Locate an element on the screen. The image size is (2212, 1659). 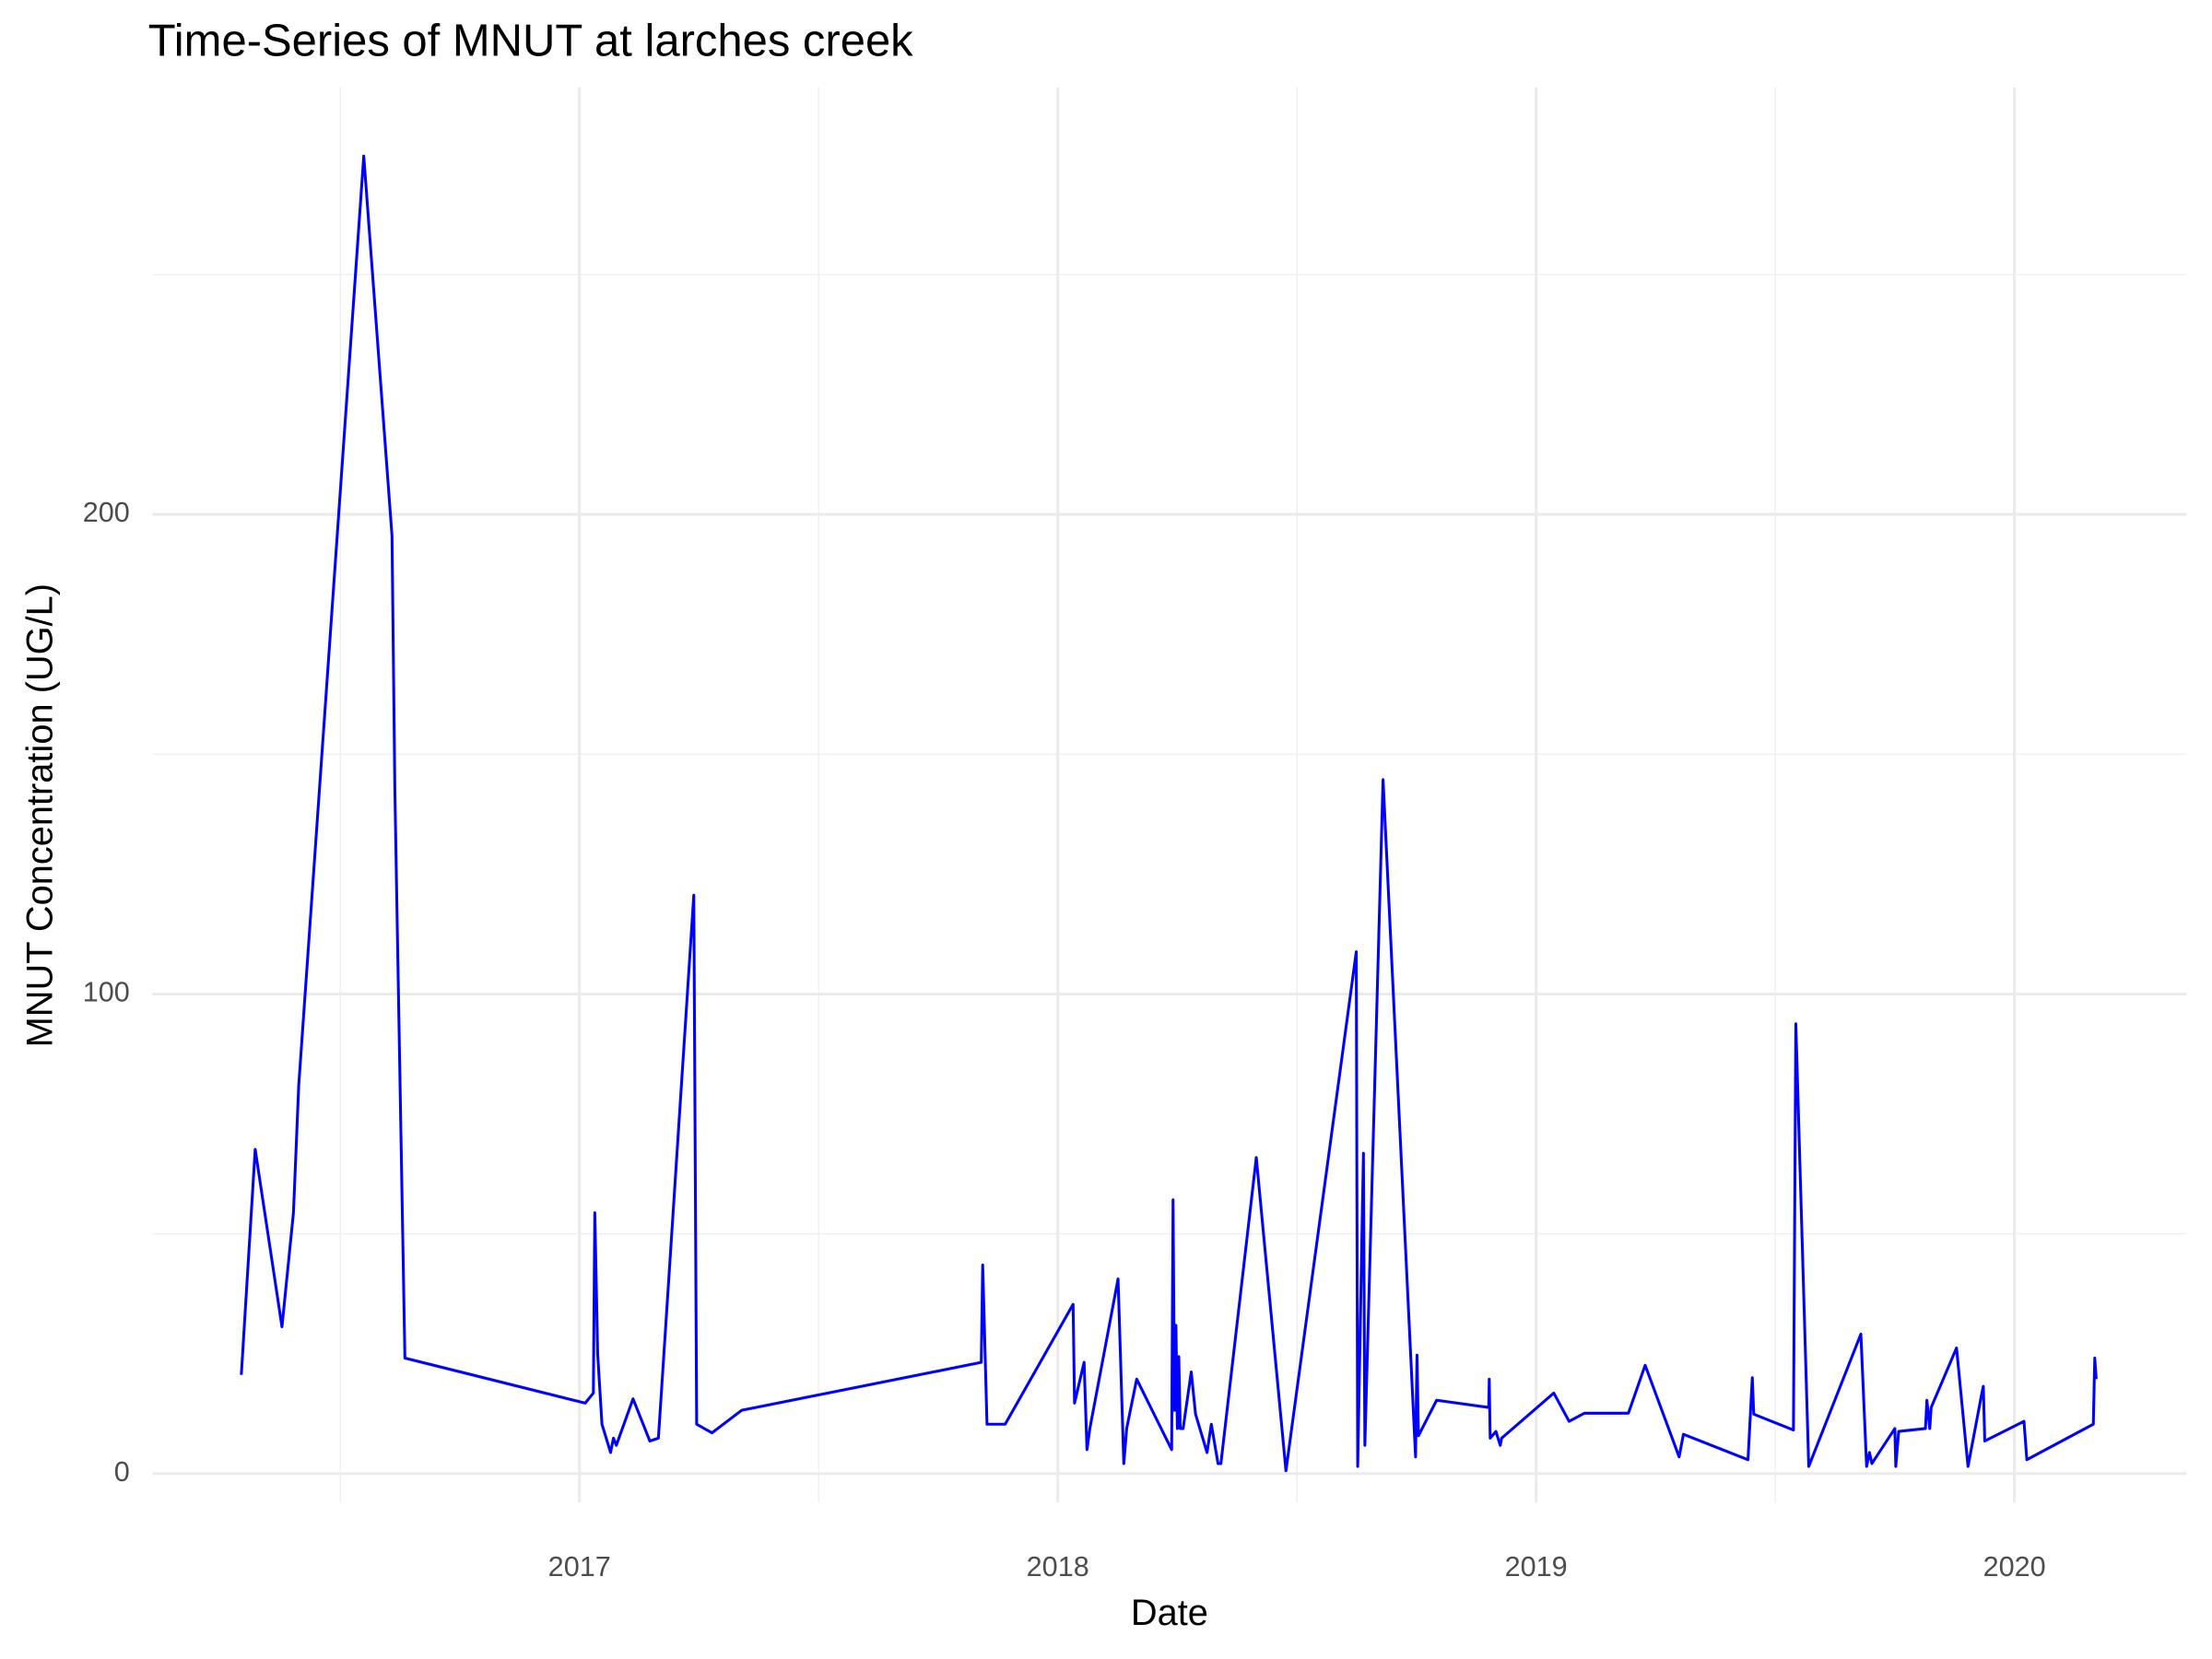
x-tick-label: 2017 is located at coordinates (579, 1567).